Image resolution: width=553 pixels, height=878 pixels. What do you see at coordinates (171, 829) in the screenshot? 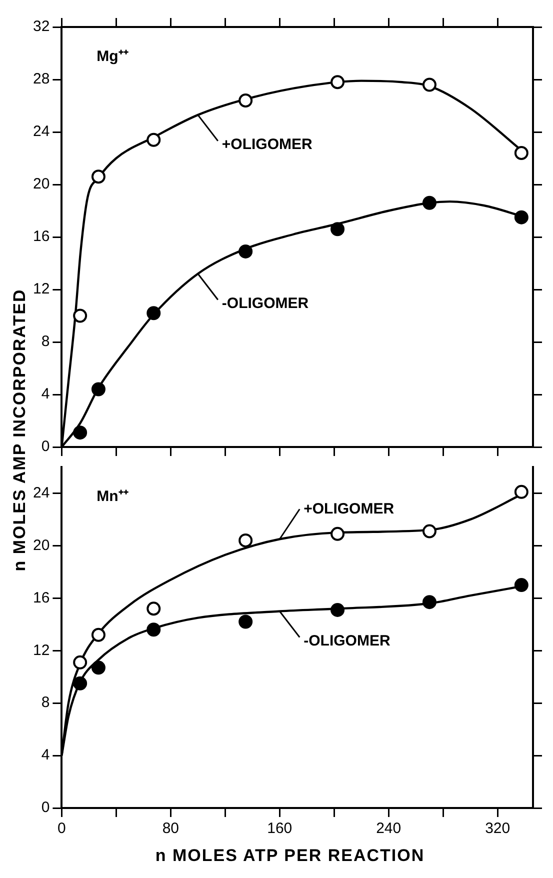
I see `x-tick-label: 80` at bounding box center [171, 829].